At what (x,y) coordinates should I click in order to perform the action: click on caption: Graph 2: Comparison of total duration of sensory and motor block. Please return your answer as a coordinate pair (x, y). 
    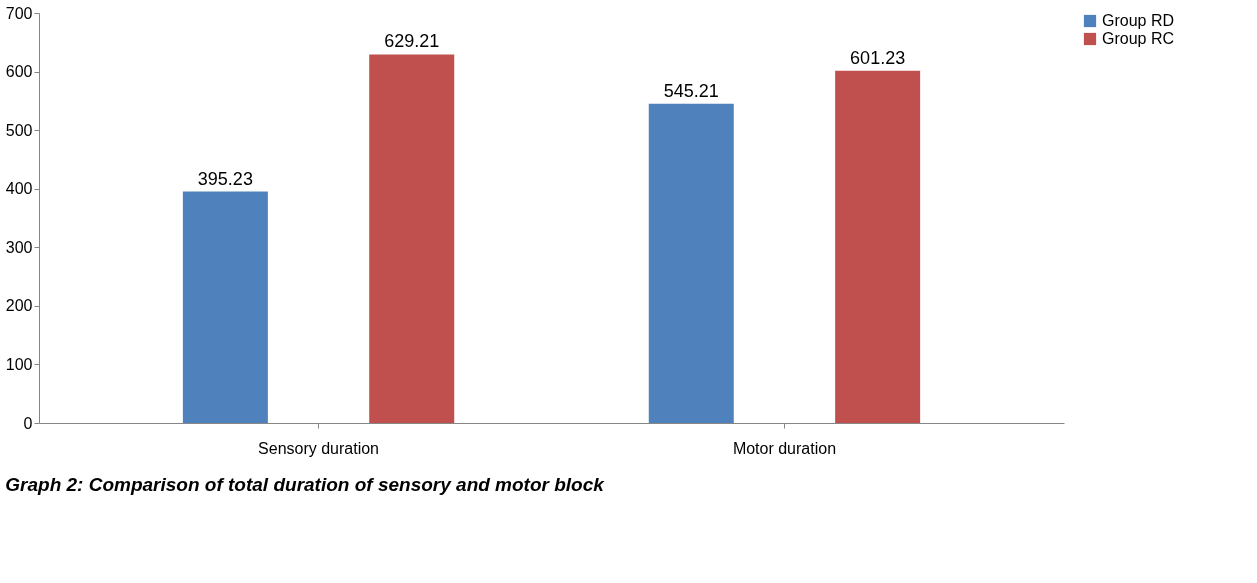
    Looking at the image, I should click on (305, 484).